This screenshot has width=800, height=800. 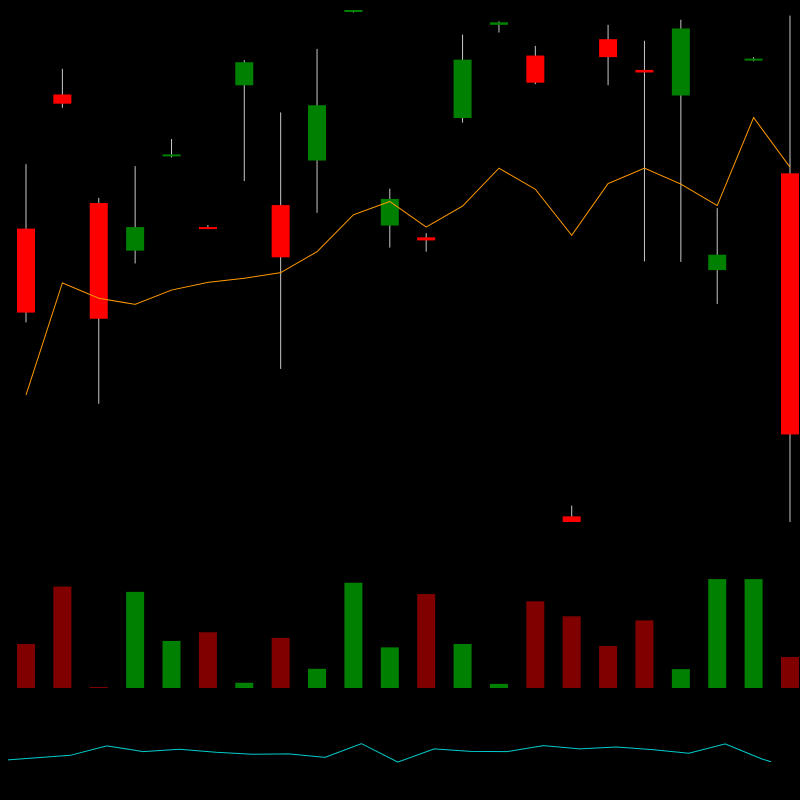 I want to click on indicator-line, so click(x=389, y=753).